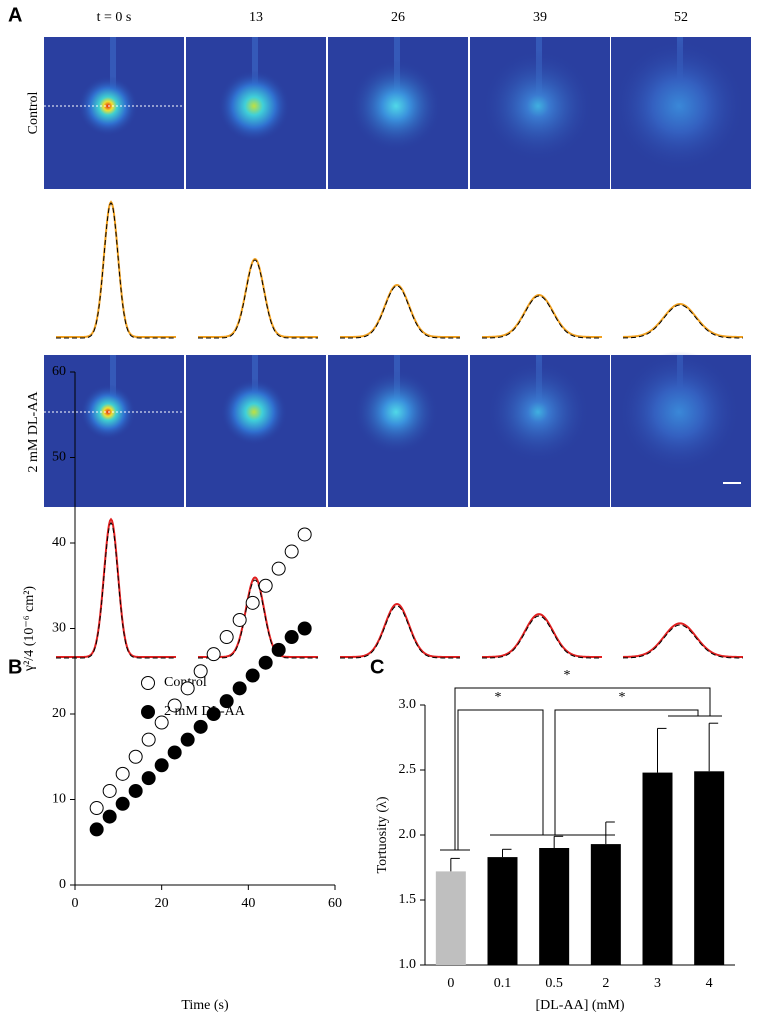  What do you see at coordinates (377, 667) in the screenshot?
I see `panel-label: C` at bounding box center [377, 667].